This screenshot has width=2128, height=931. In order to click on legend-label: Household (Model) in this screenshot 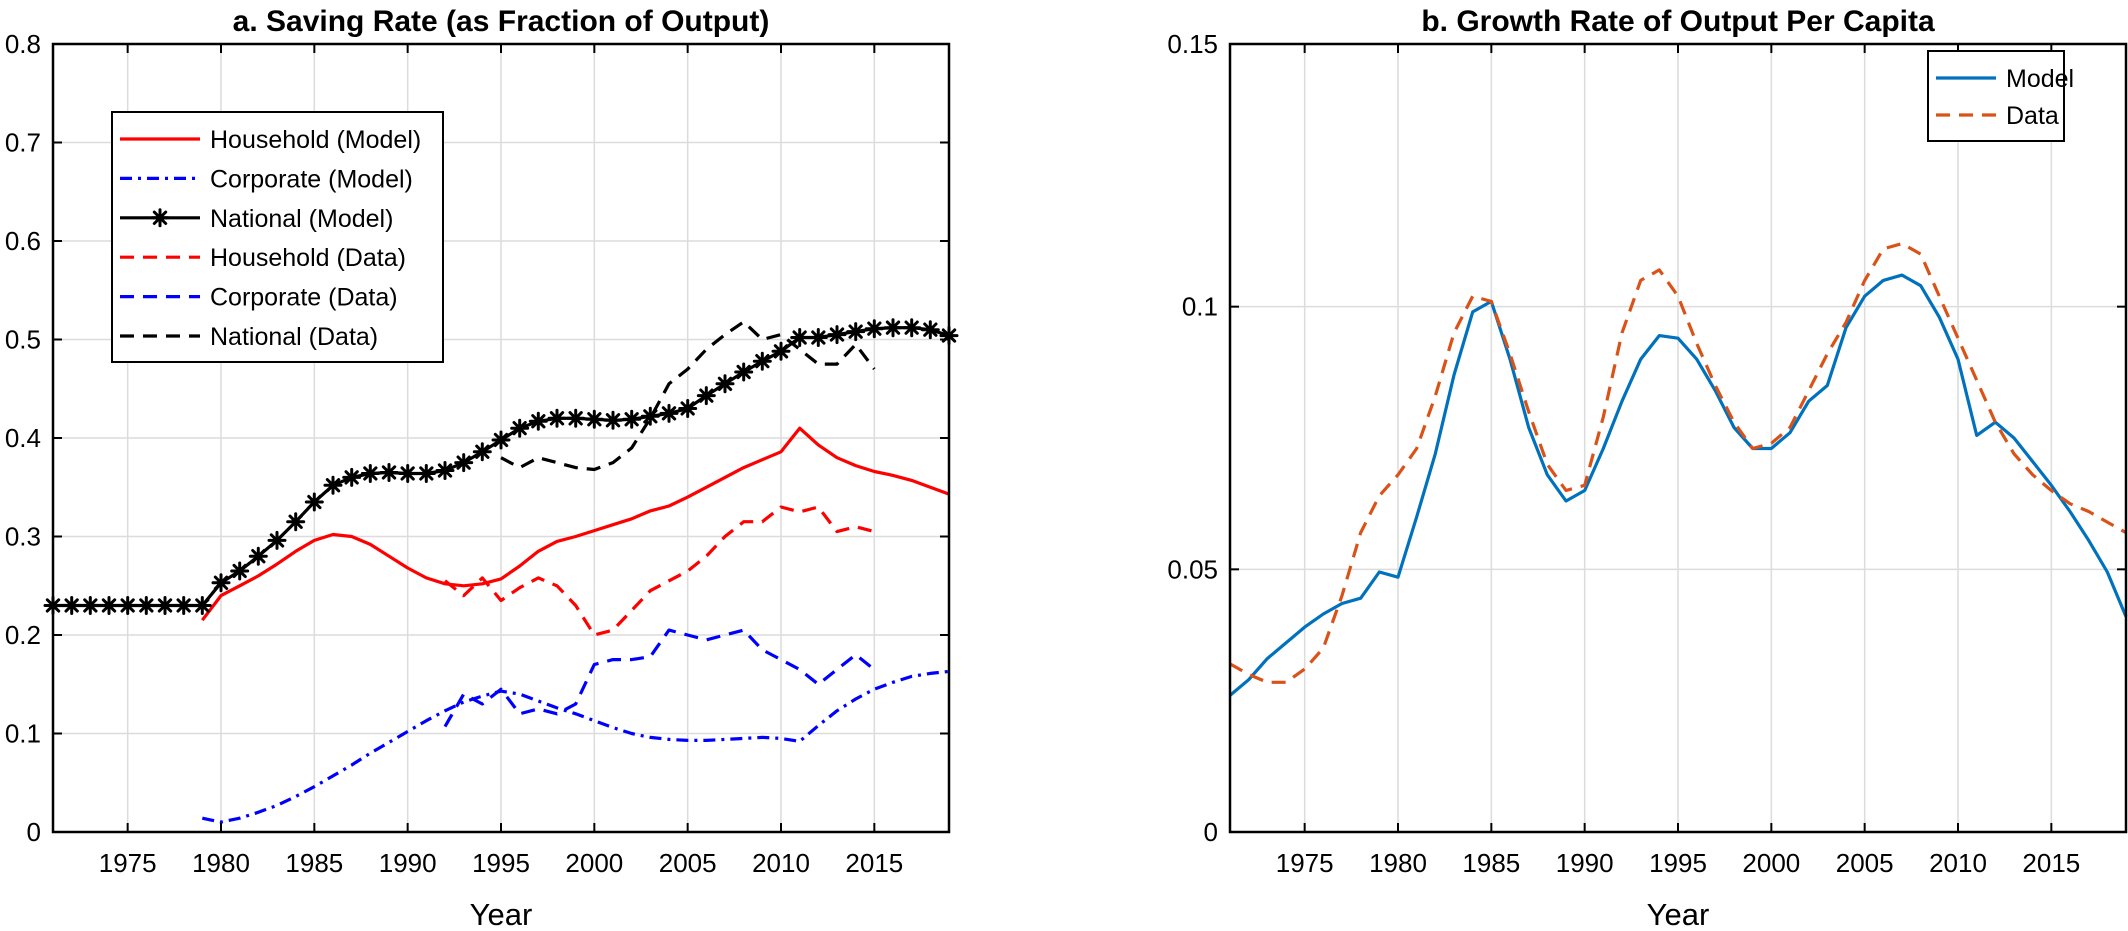, I will do `click(315, 140)`.